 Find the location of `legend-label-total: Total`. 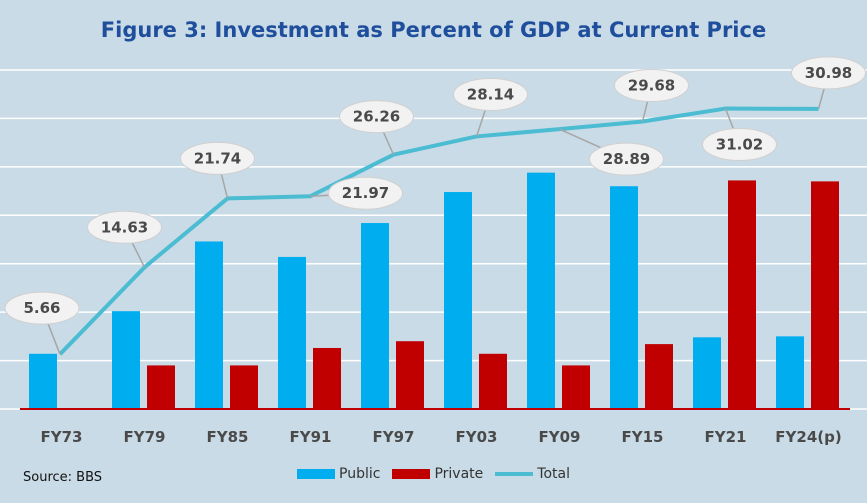

legend-label-total: Total is located at coordinates (553, 474).